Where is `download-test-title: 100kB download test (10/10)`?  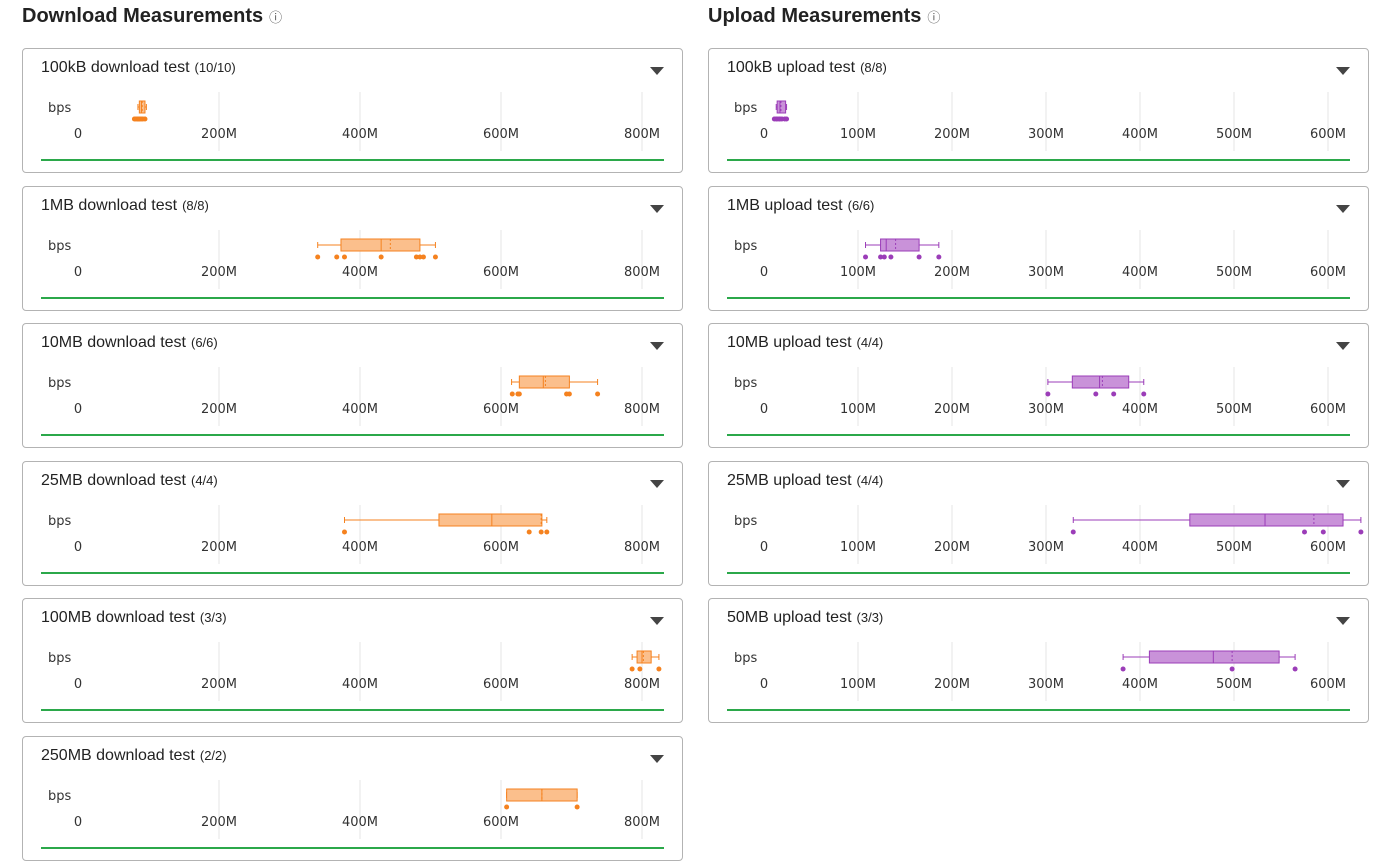
download-test-title: 100kB download test (10/10) is located at coordinates (138, 68).